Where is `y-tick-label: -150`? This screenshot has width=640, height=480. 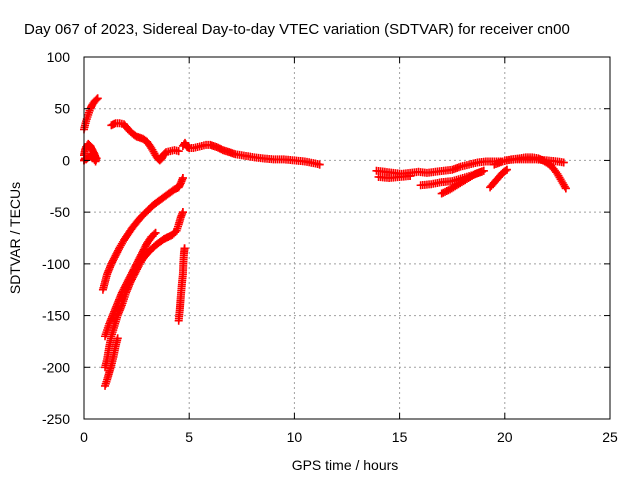
y-tick-label: -150 is located at coordinates (56, 316).